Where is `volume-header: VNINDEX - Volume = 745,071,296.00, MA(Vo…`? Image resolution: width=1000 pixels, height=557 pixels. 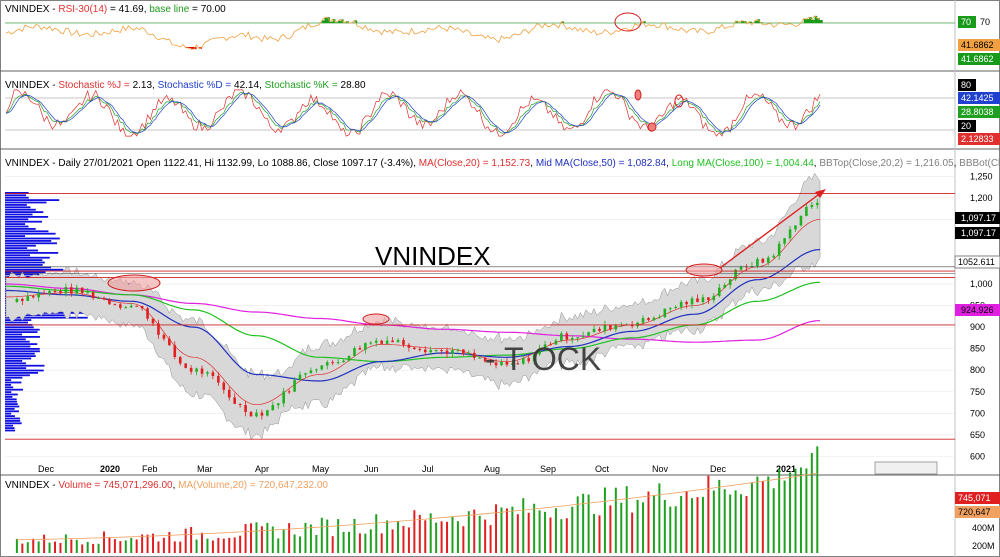 volume-header: VNINDEX - Volume = 745,071,296.00, MA(Vo… is located at coordinates (166, 485).